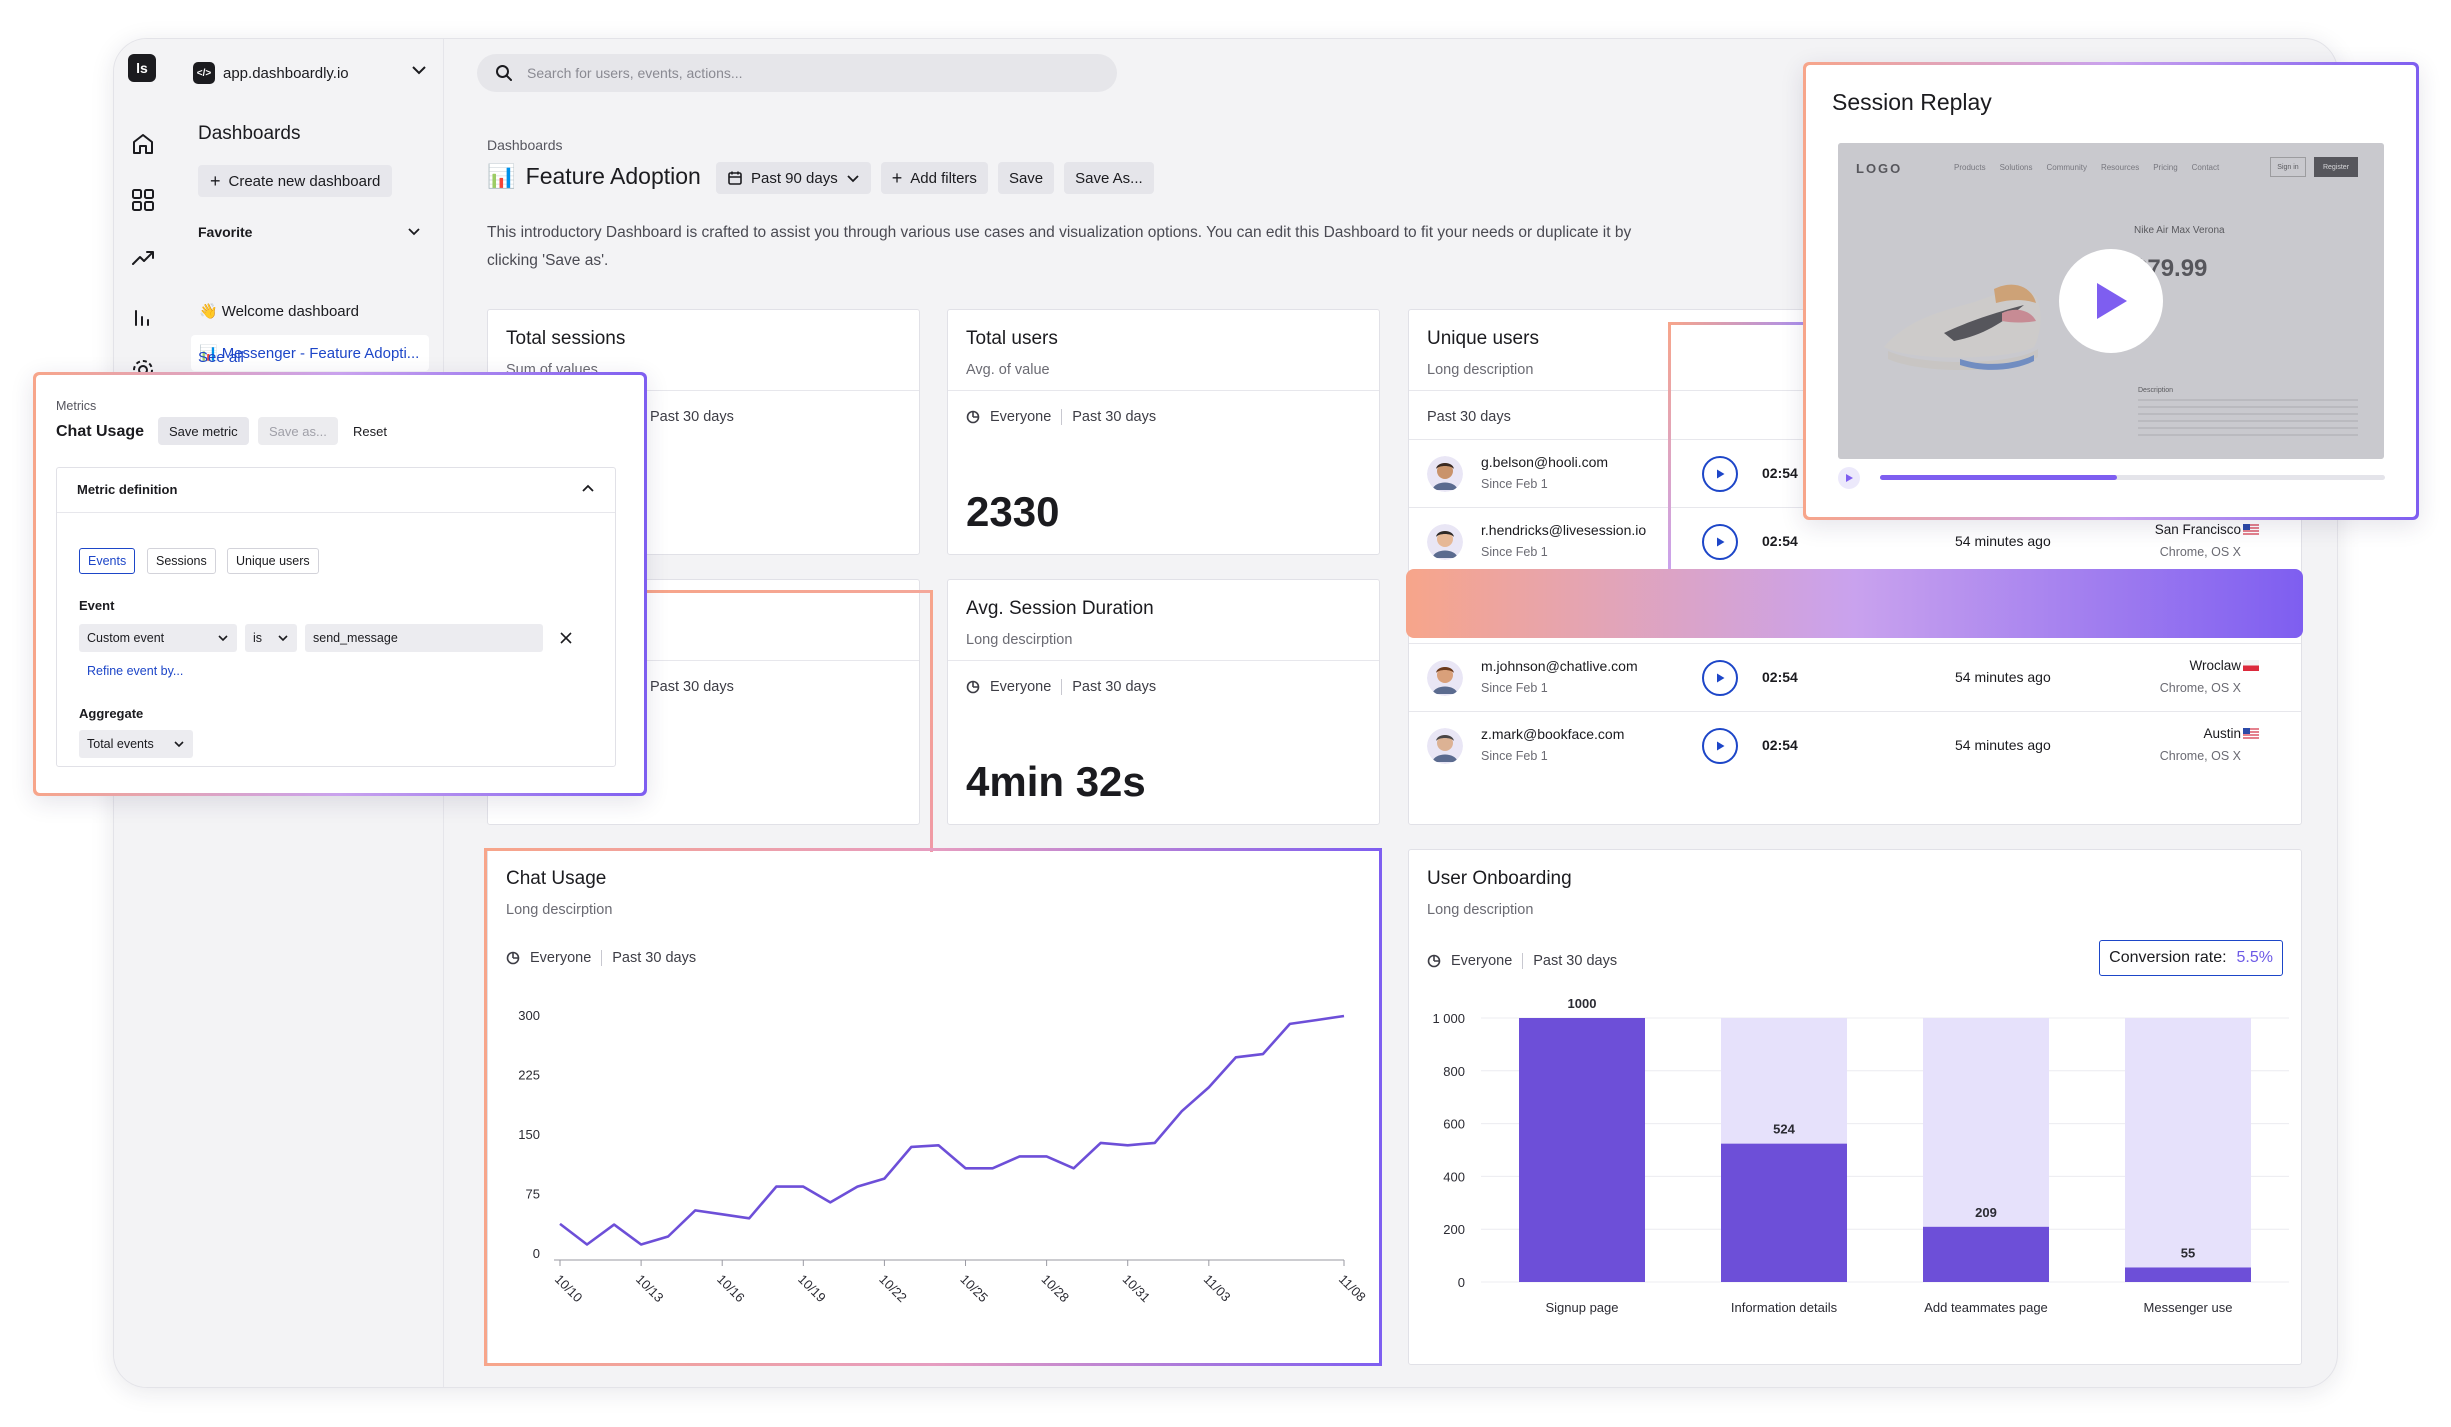 Image resolution: width=2451 pixels, height=1427 pixels. Describe the element at coordinates (1514, 756) in the screenshot. I see `user-since: Since Feb 1` at that location.